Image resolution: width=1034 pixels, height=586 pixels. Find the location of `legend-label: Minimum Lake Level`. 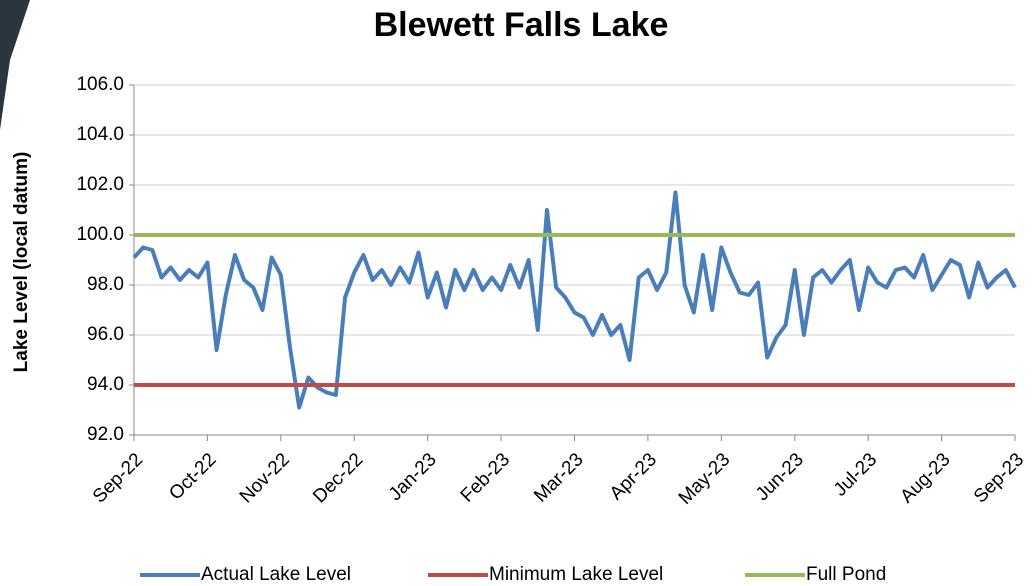

legend-label: Minimum Lake Level is located at coordinates (576, 574).